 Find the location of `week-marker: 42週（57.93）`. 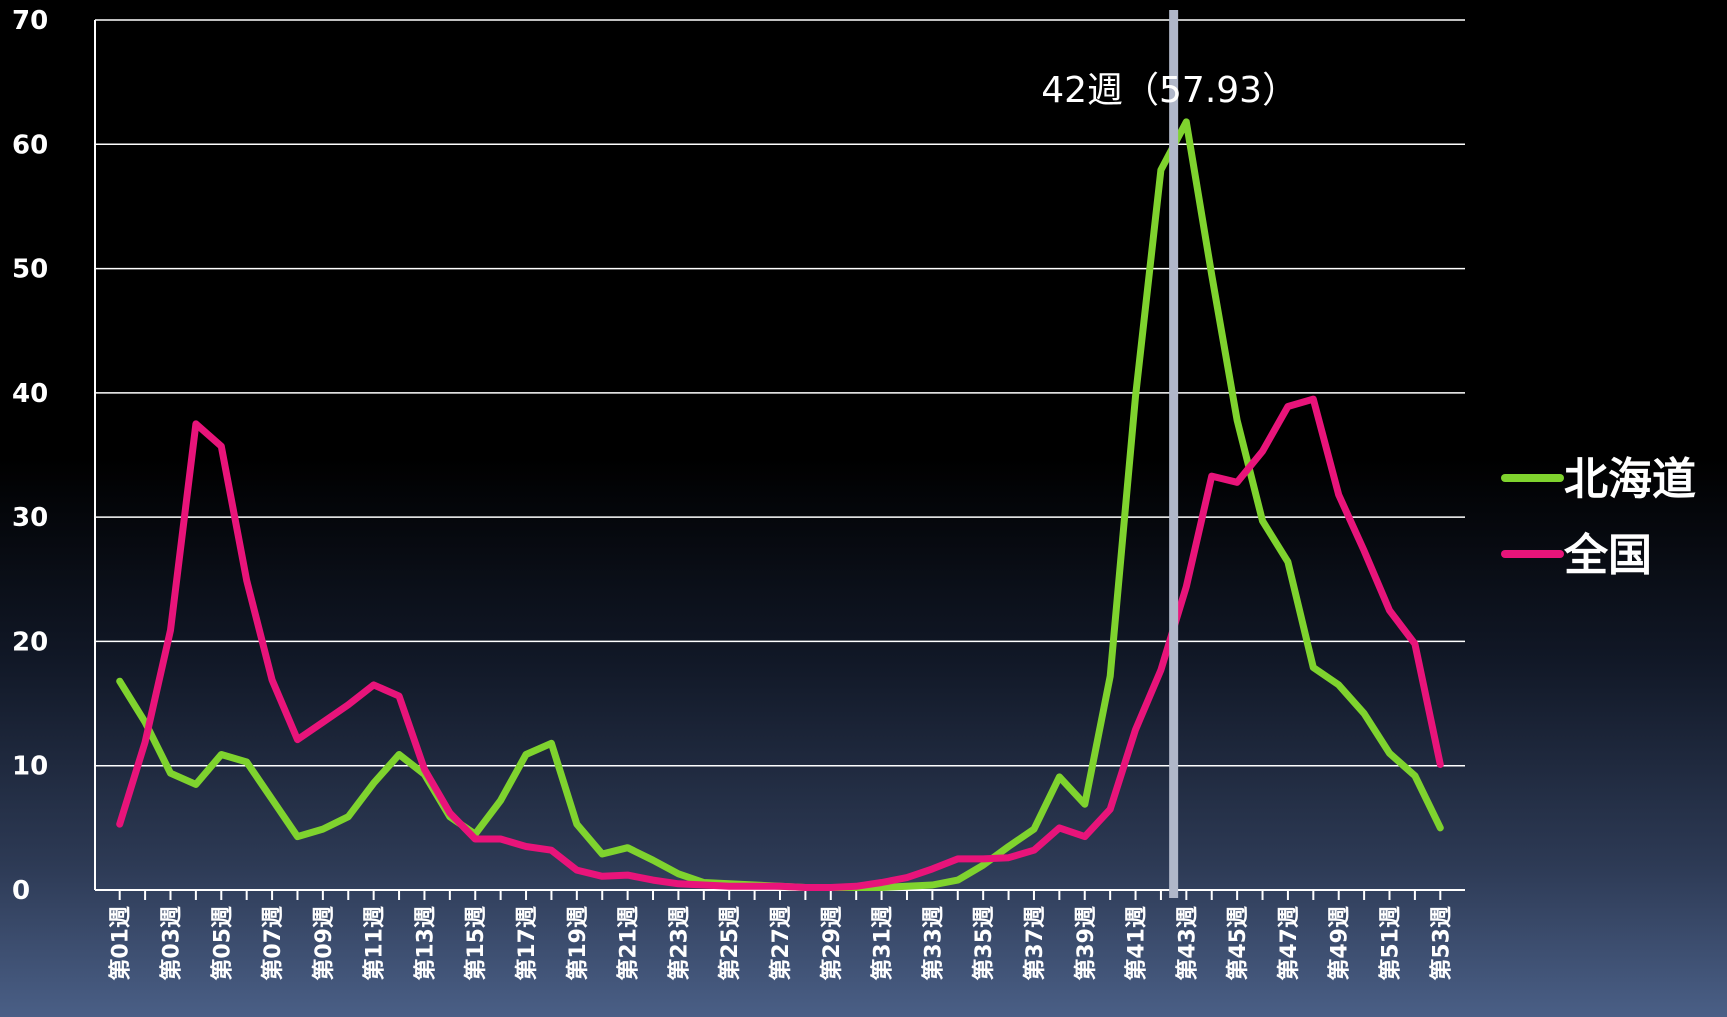

week-marker: 42週（57.93） is located at coordinates (1169, 454).